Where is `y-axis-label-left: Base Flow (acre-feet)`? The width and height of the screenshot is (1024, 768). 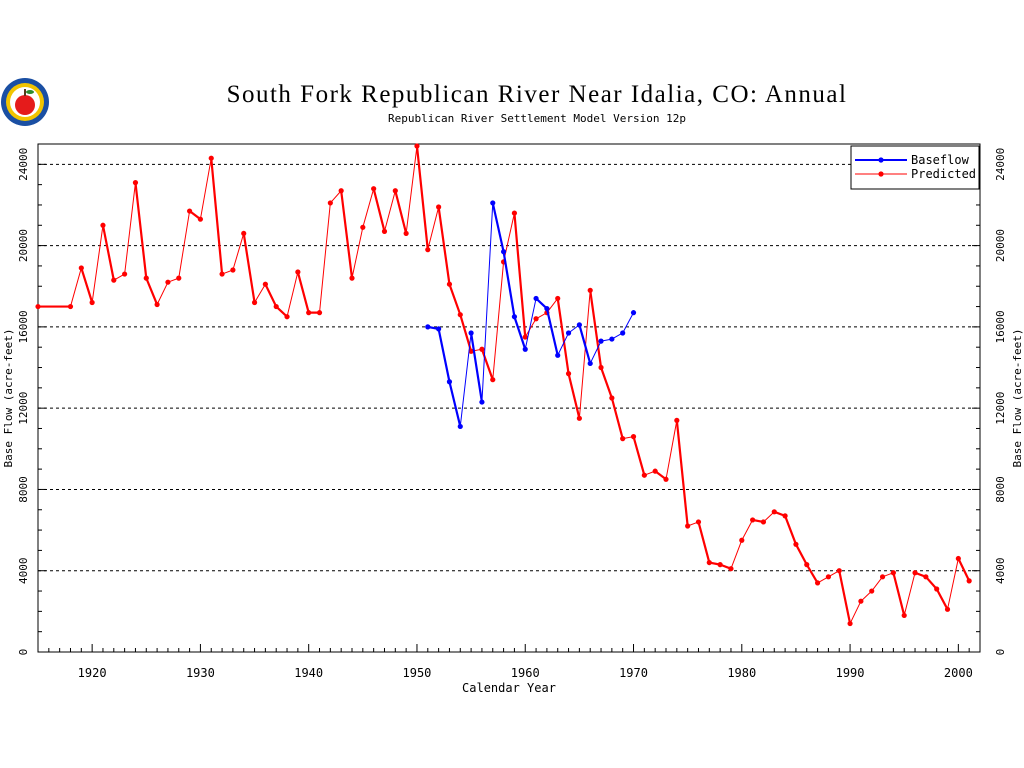 y-axis-label-left: Base Flow (acre-feet) is located at coordinates (8, 397).